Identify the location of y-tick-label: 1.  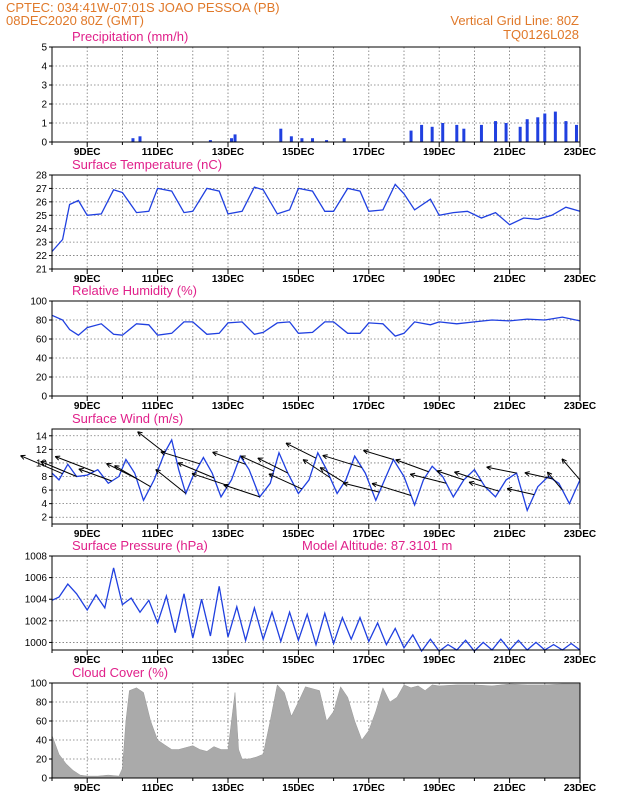
(44, 124).